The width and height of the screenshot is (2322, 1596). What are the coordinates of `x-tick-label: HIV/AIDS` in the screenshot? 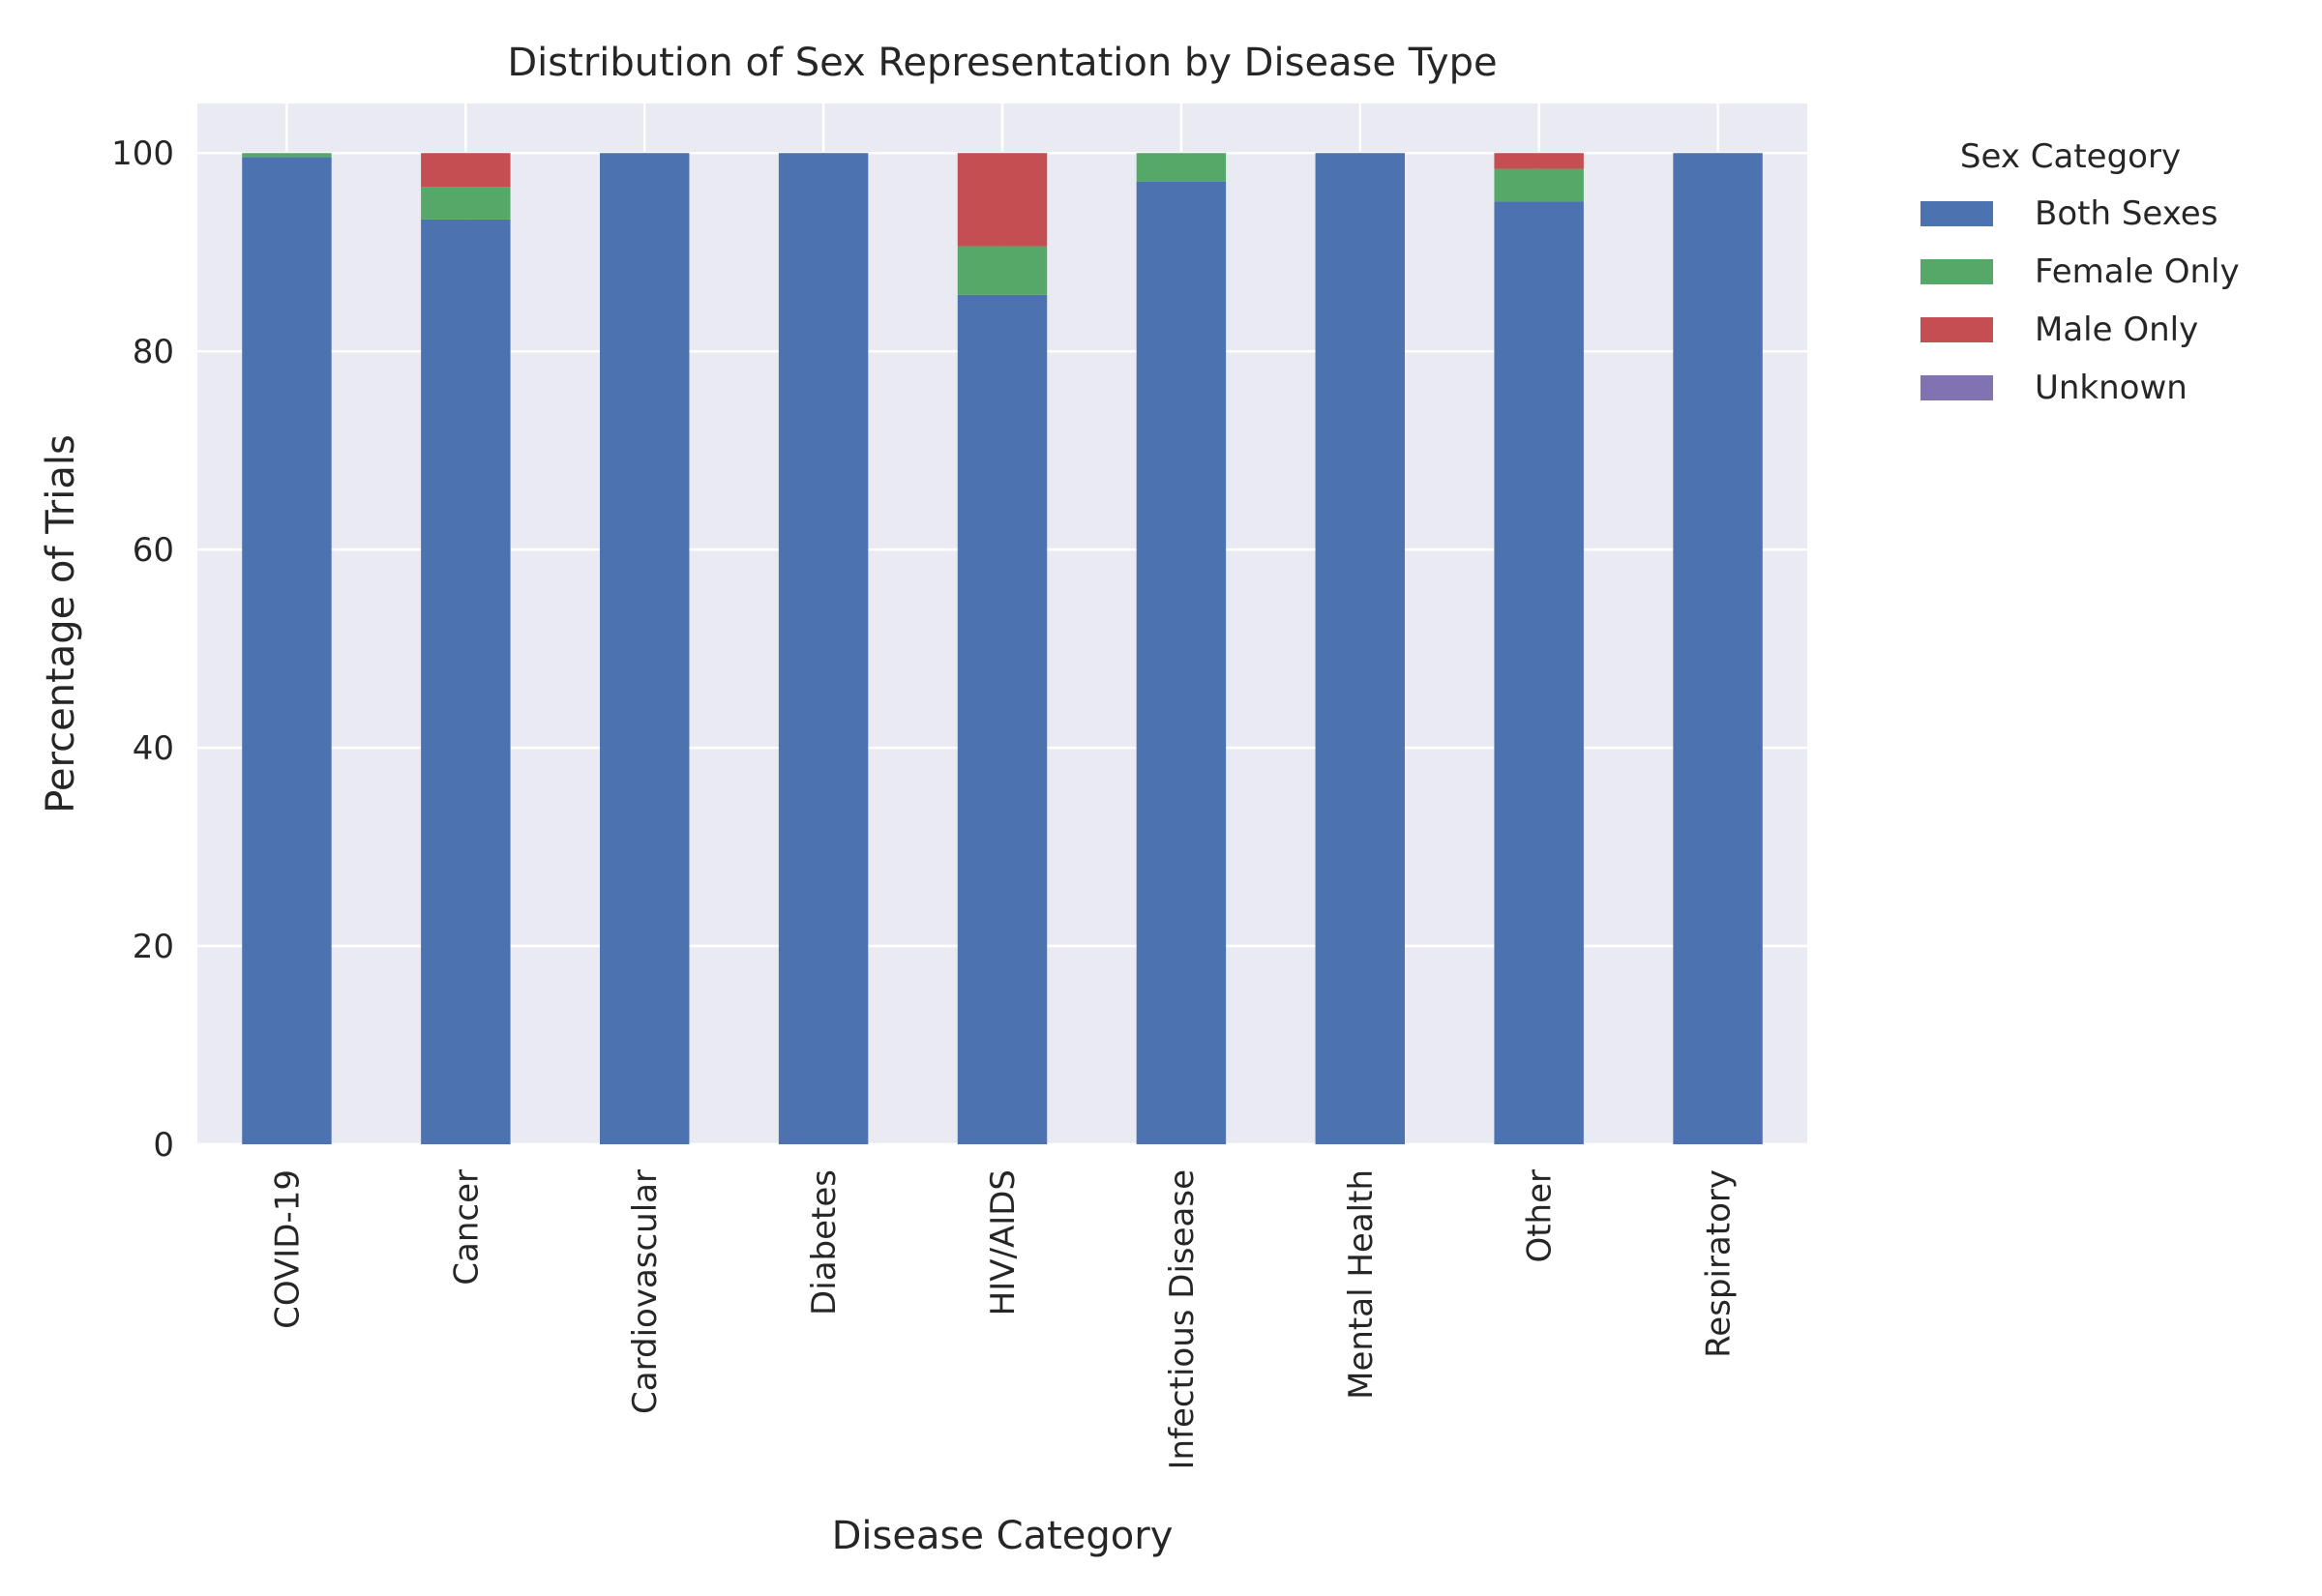 It's located at (1003, 1242).